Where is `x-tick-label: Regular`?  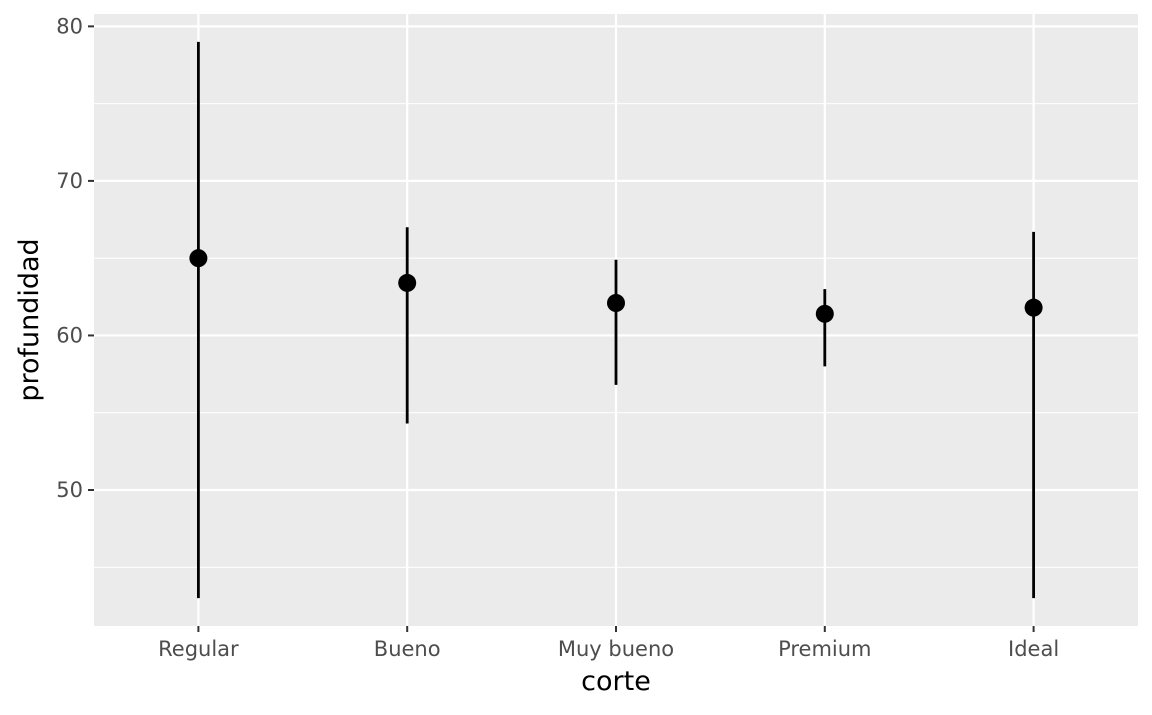
x-tick-label: Regular is located at coordinates (198, 649).